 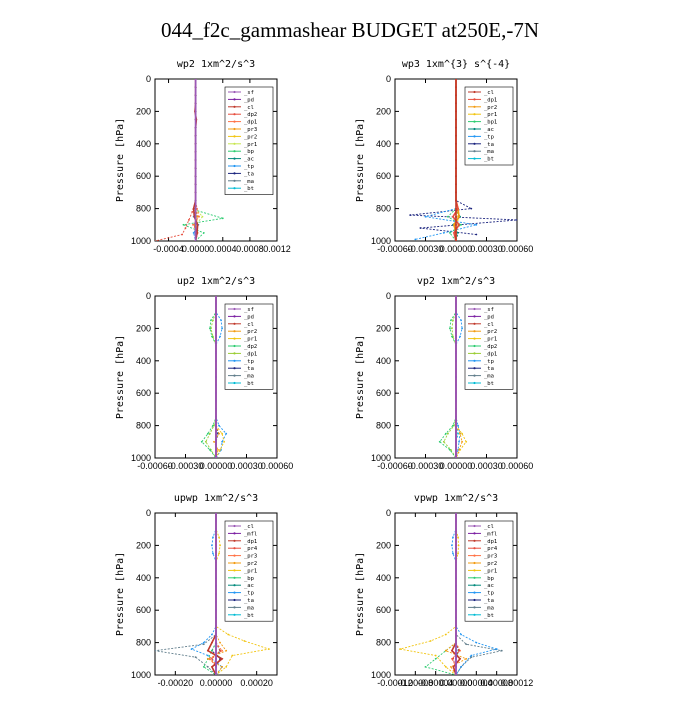 I want to click on legend-label: _pr4, so click(x=251, y=549).